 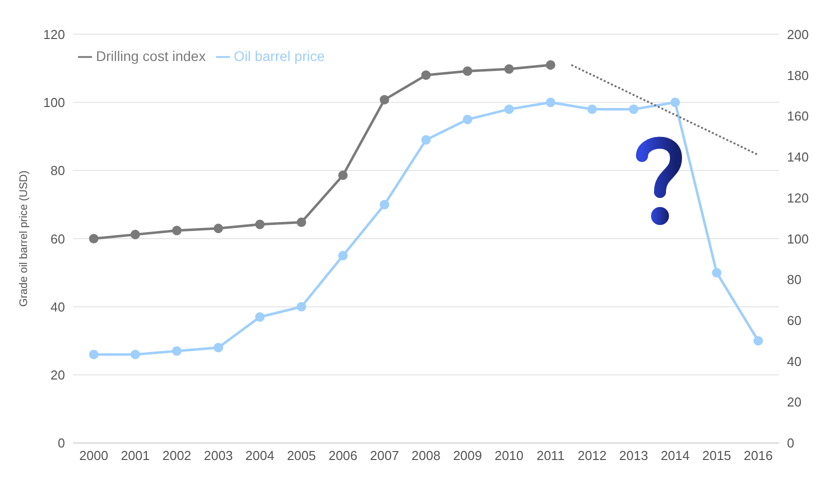 What do you see at coordinates (135, 456) in the screenshot?
I see `x-tick-label: 2001` at bounding box center [135, 456].